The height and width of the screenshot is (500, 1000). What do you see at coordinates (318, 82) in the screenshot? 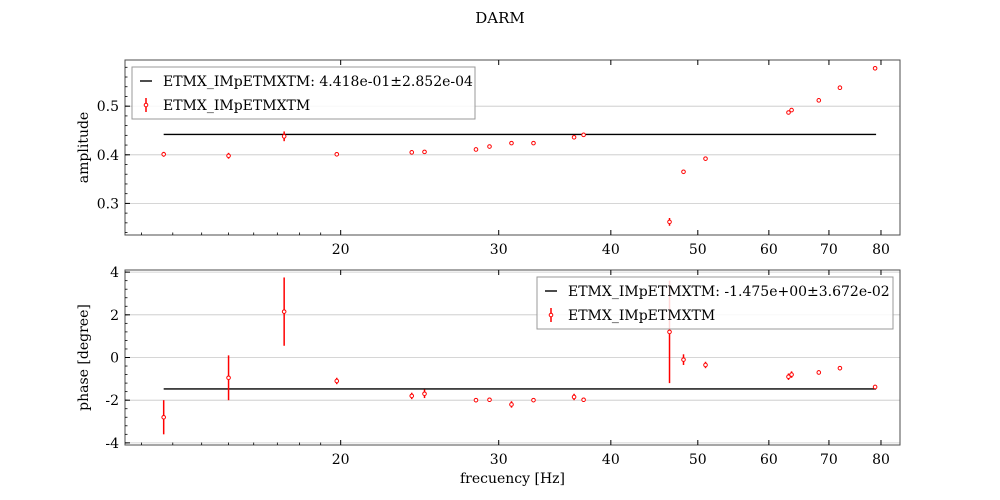
I see `legend-fit-label: ETMX_IMpETMXTM: 4.418e-01±2.852e-04` at bounding box center [318, 82].